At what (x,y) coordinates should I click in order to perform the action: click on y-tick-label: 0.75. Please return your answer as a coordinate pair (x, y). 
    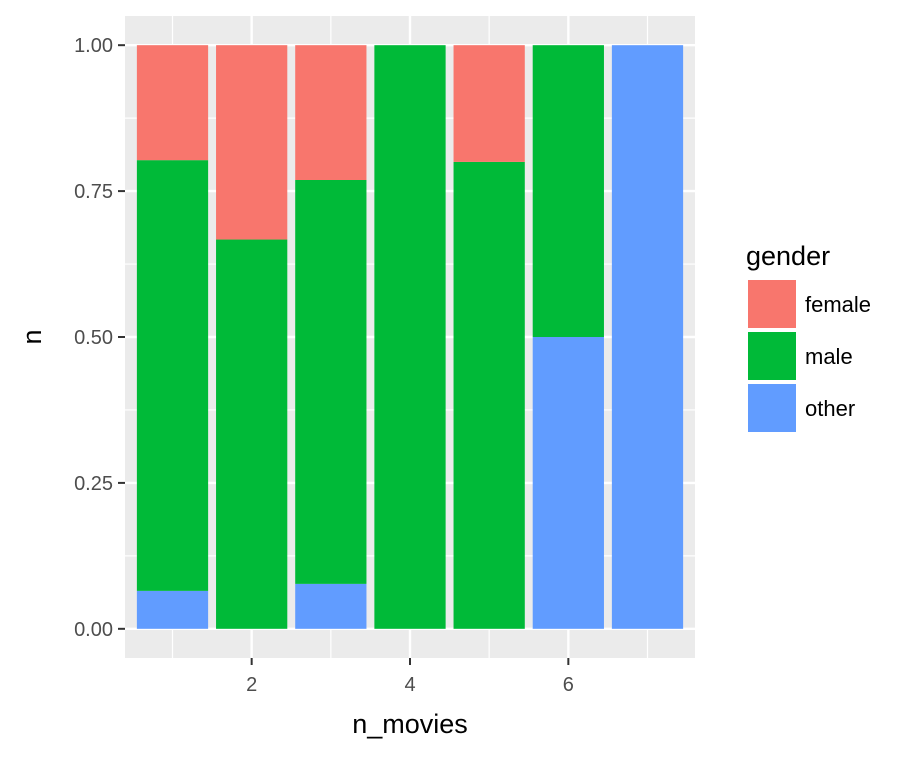
    Looking at the image, I should click on (93, 192).